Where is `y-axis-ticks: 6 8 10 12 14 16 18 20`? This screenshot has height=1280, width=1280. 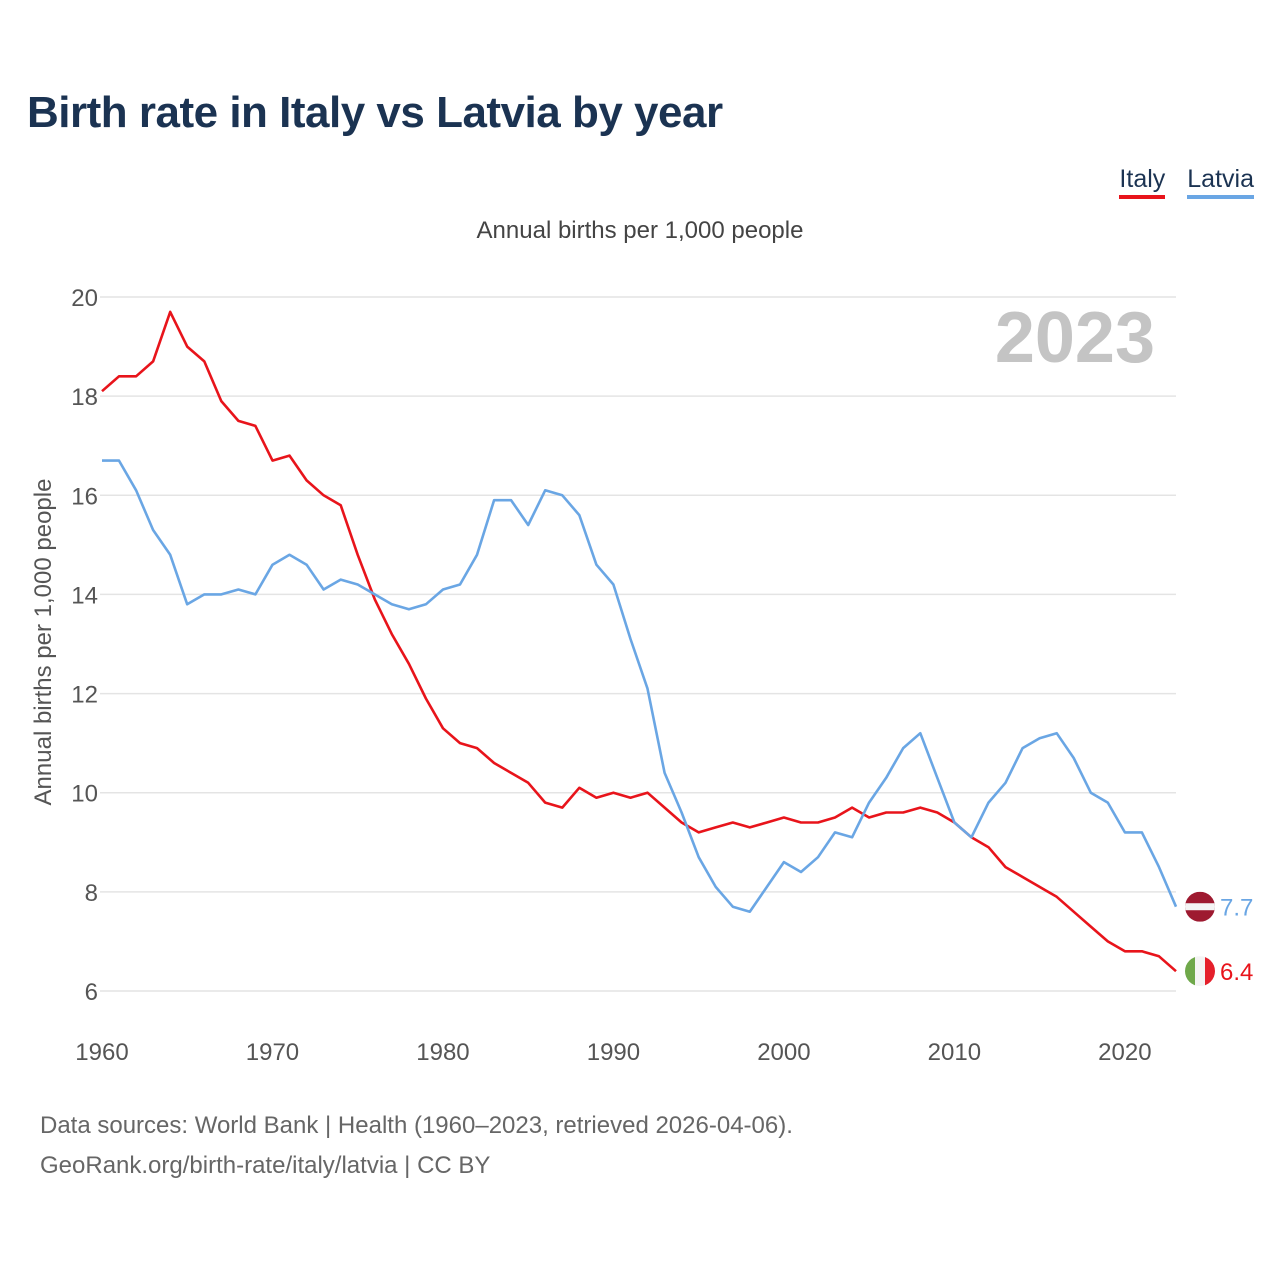 y-axis-ticks: 6 8 10 12 14 16 18 20 is located at coordinates (84, 645).